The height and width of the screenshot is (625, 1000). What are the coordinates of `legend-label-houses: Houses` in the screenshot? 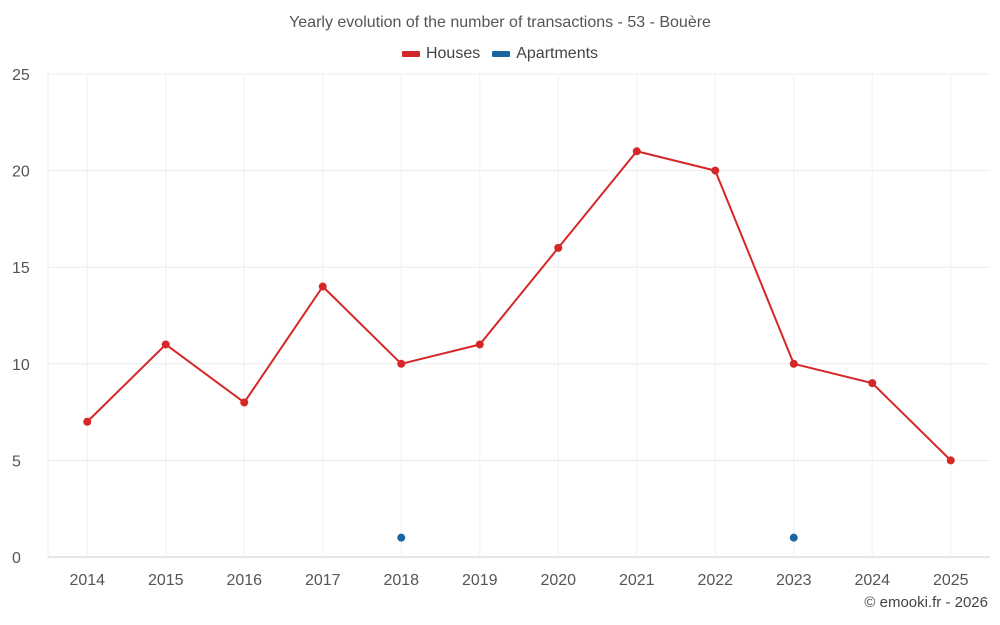 It's located at (453, 53).